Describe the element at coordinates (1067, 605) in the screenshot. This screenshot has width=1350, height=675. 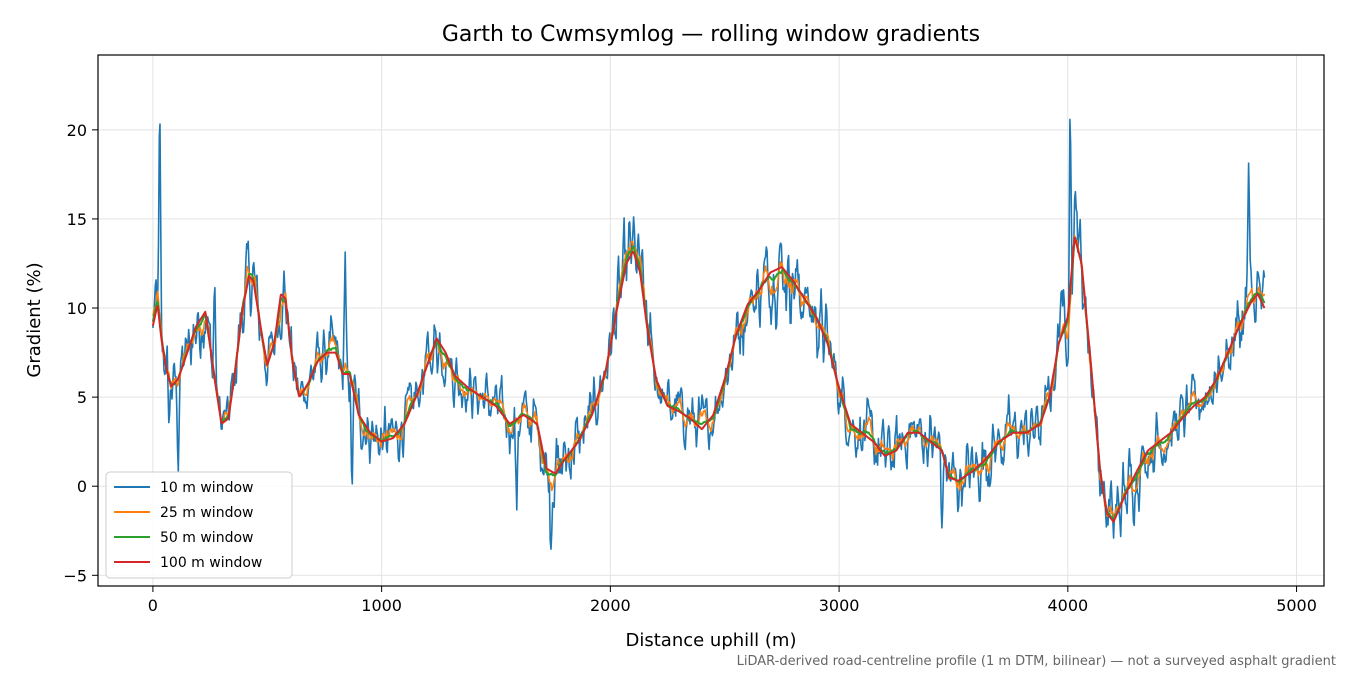
I see `x-tick-label: 4000` at that location.